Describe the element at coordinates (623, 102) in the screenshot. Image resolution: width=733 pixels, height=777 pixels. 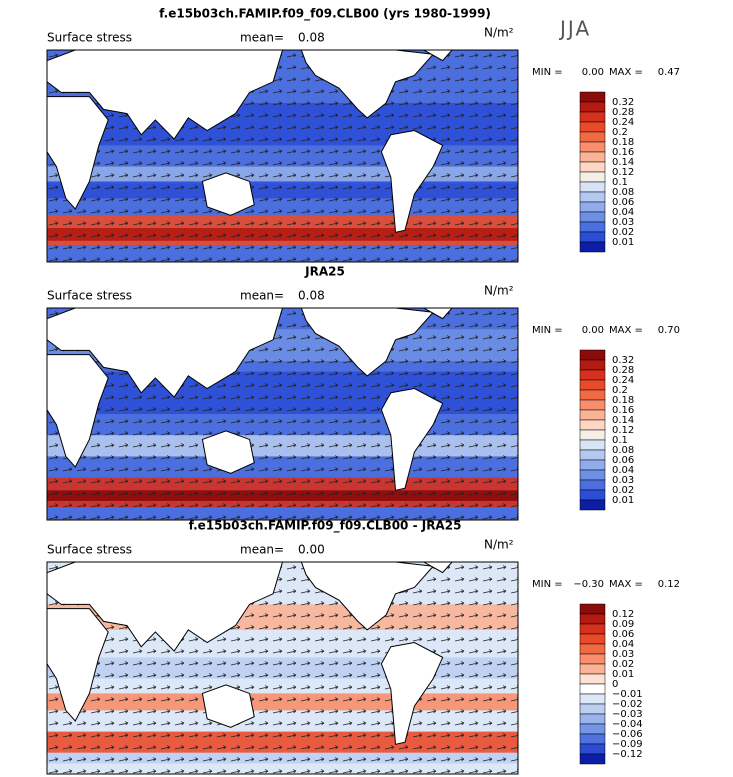
I see `colorbar-label: 0.32` at that location.